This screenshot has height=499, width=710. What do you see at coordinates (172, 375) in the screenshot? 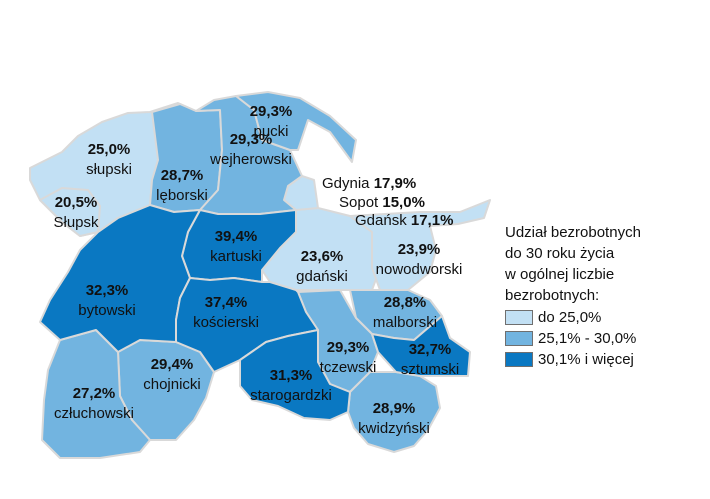
I see `label-chojnicki: 29,4% chojnicki` at bounding box center [172, 375].